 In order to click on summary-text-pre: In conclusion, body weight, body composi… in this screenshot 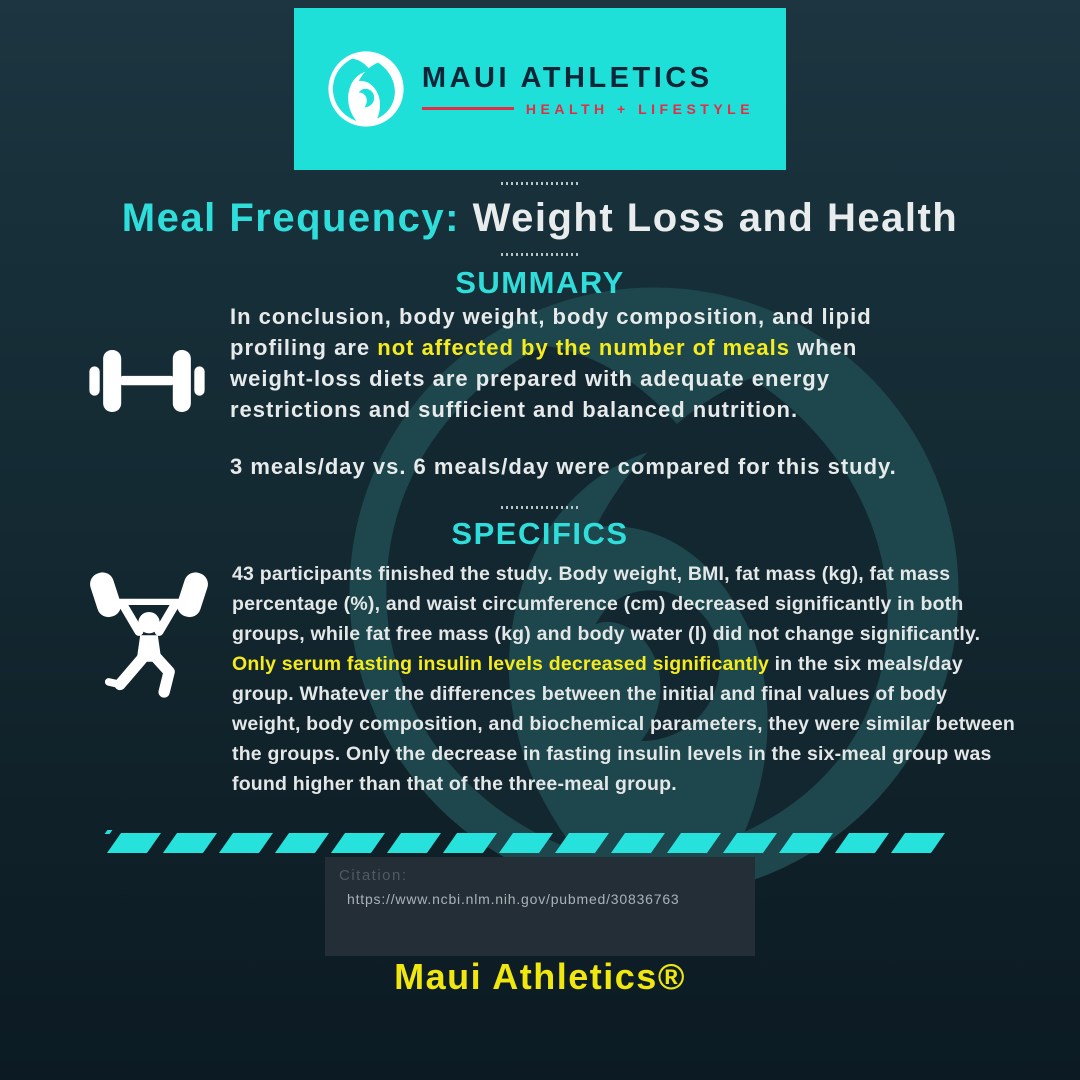, I will do `click(551, 332)`.